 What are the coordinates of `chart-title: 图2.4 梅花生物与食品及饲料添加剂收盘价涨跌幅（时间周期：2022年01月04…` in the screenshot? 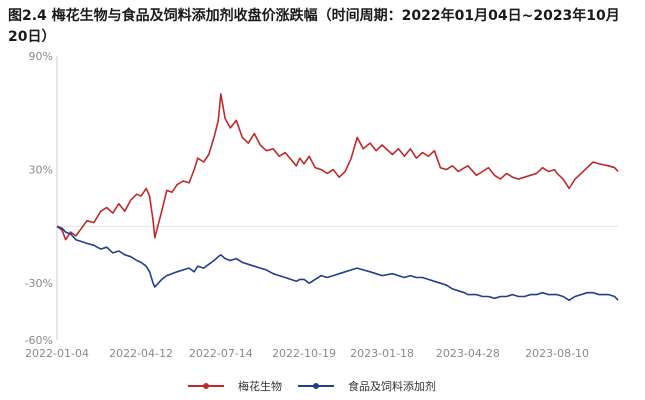 It's located at (314, 26).